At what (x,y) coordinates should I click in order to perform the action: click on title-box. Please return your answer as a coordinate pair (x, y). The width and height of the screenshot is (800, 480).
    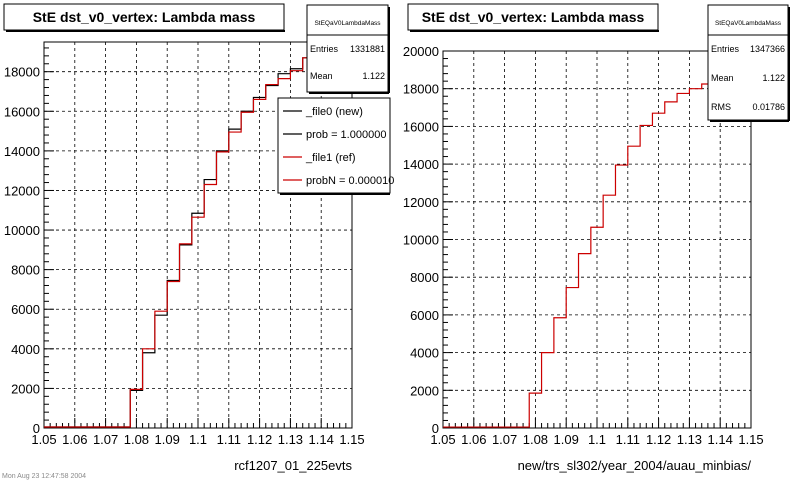
    Looking at the image, I should click on (533, 17).